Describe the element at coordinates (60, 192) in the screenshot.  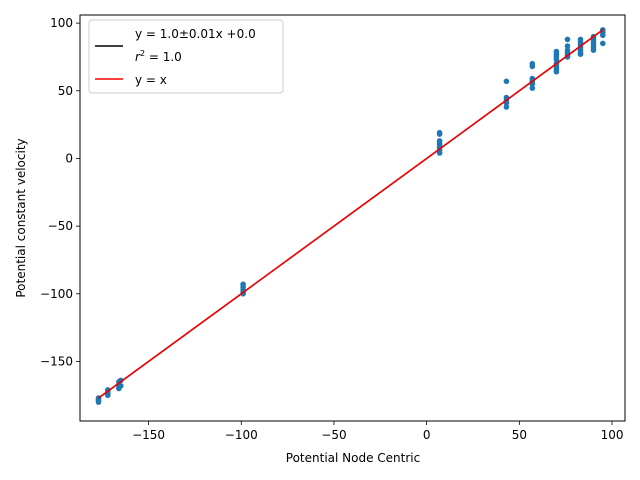
I see `y-axis-ticks: −150 −100 −50 0 50 100` at that location.